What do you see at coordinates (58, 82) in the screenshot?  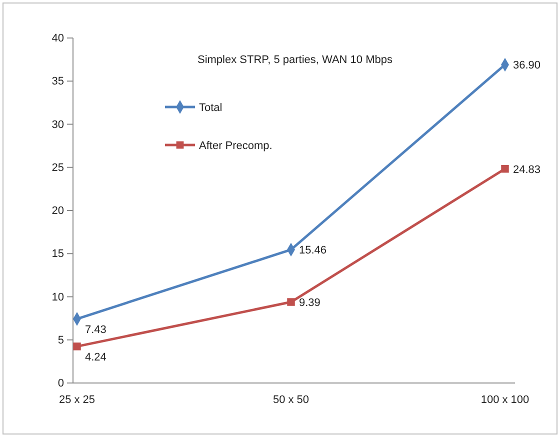 I see `y-tick-label: 35` at bounding box center [58, 82].